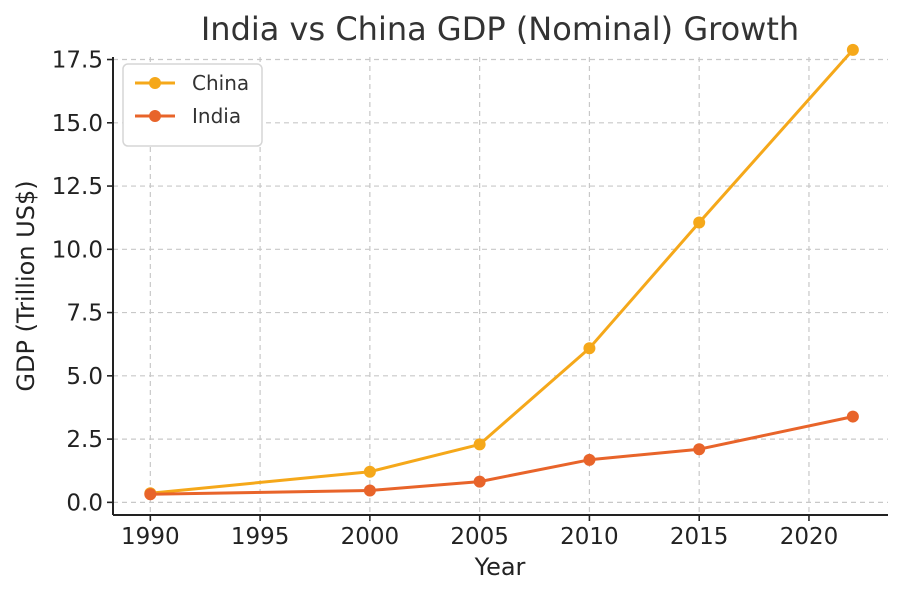 Image resolution: width=903 pixels, height=597 pixels. Describe the element at coordinates (77, 187) in the screenshot. I see `y-tick-label: 12.5` at that location.